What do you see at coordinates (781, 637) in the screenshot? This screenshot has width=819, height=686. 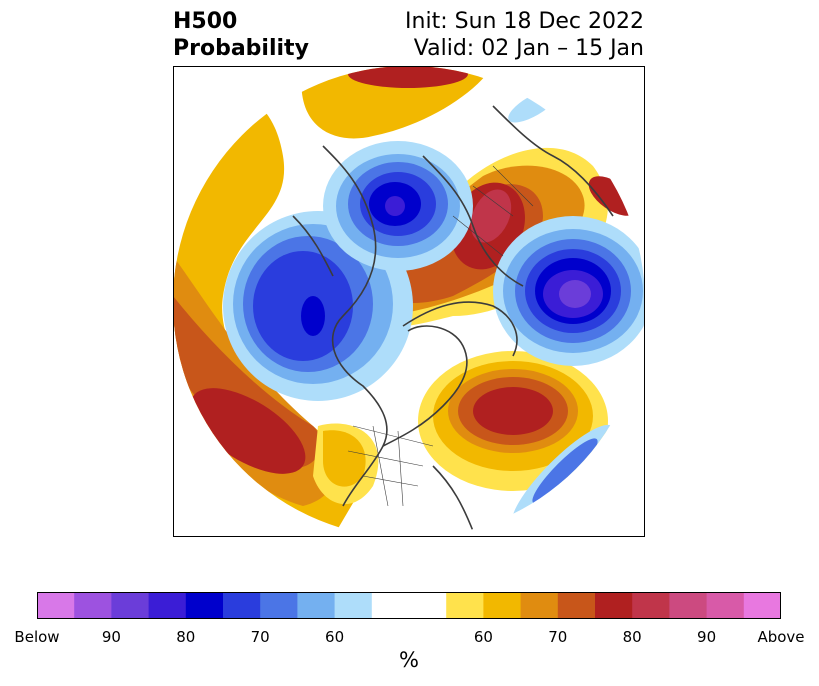 I see `colorbar-tick-label: Above` at bounding box center [781, 637].